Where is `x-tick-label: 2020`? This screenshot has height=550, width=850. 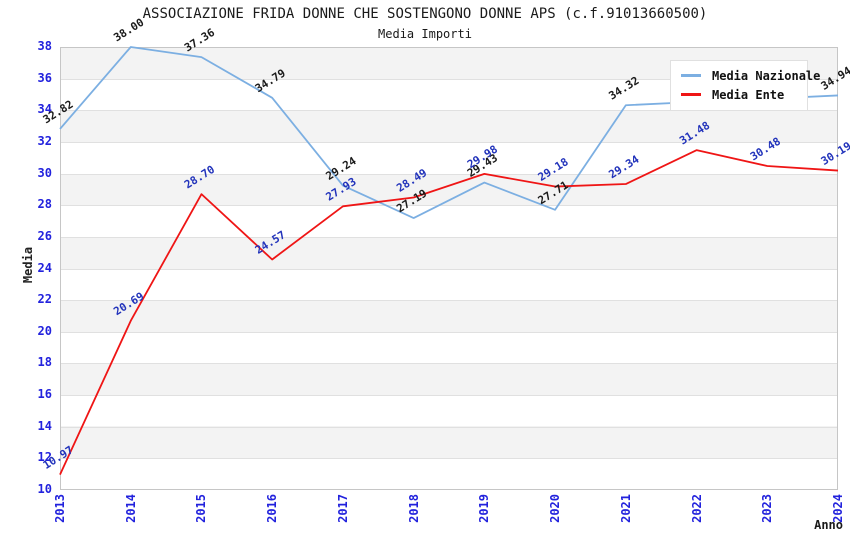
x-tick-label: 2020 is located at coordinates (555, 508).